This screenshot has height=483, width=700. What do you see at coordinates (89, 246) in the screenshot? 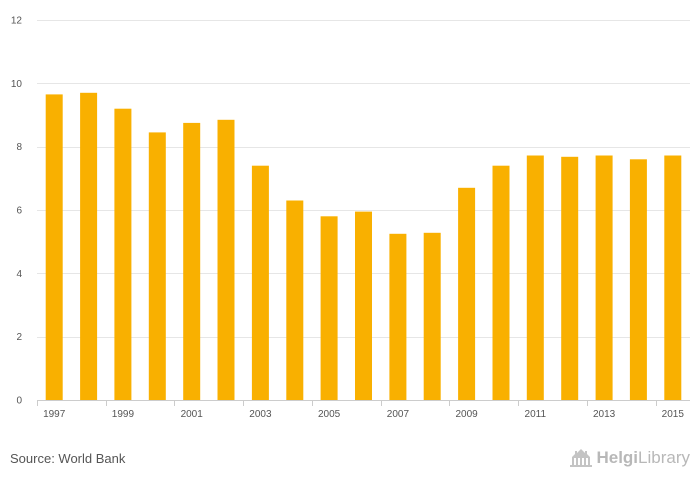
I see `bar-1998` at bounding box center [89, 246].